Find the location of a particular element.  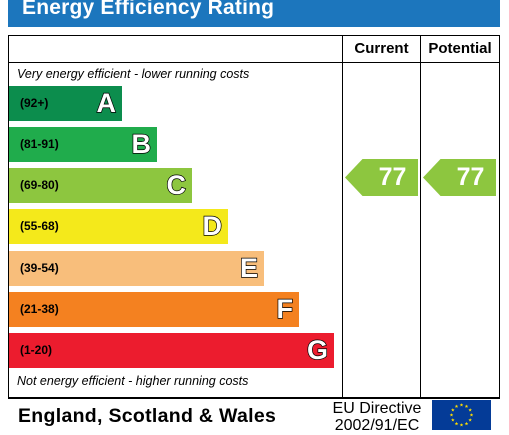

band-g: (1-20) G is located at coordinates (171, 350).